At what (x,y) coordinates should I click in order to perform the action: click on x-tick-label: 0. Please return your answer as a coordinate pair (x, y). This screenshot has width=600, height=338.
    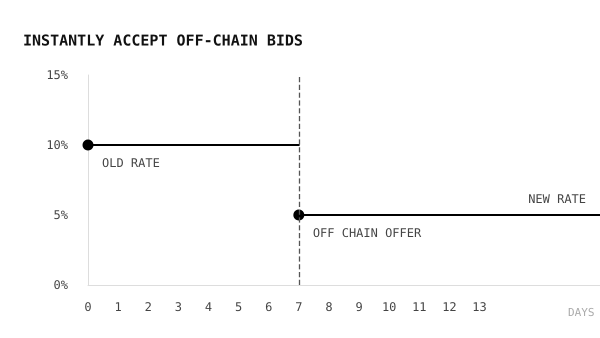
    Looking at the image, I should click on (88, 307).